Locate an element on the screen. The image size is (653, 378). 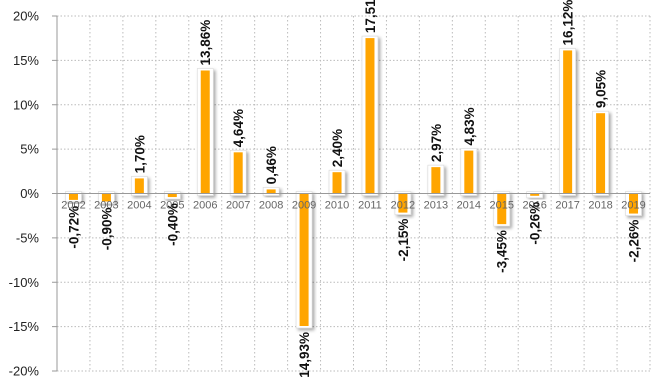
data-label: -0,72% is located at coordinates (73, 227).